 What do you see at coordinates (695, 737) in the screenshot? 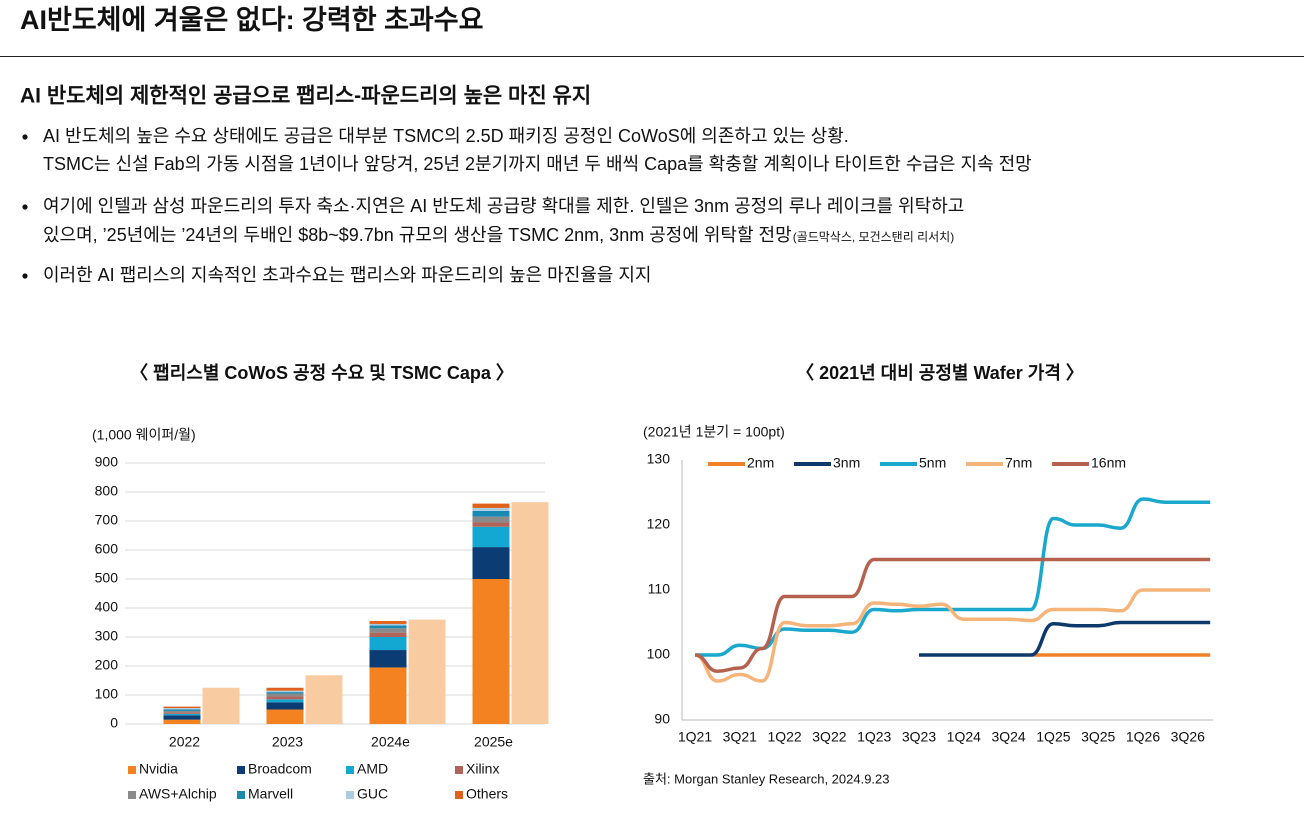
I see `x-tick-label: 1Q21` at bounding box center [695, 737].